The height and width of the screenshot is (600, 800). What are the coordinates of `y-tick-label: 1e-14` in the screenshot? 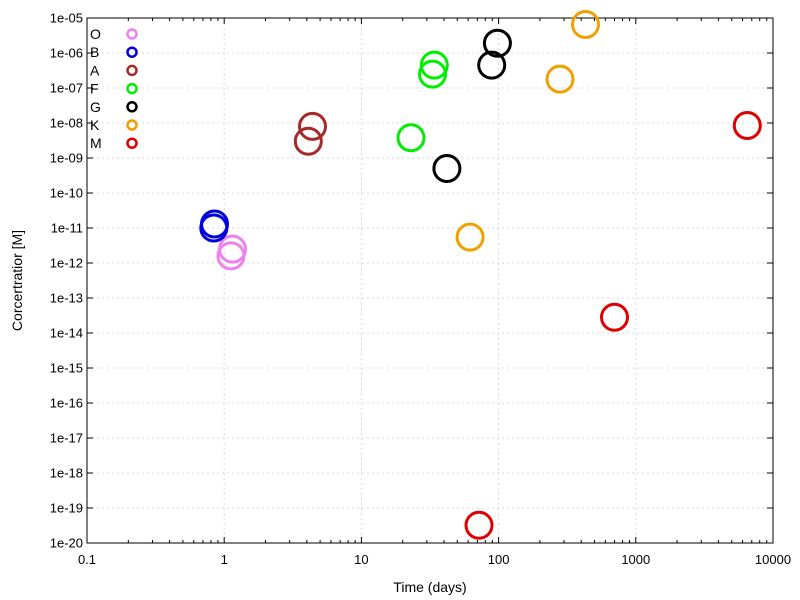 It's located at (66, 333).